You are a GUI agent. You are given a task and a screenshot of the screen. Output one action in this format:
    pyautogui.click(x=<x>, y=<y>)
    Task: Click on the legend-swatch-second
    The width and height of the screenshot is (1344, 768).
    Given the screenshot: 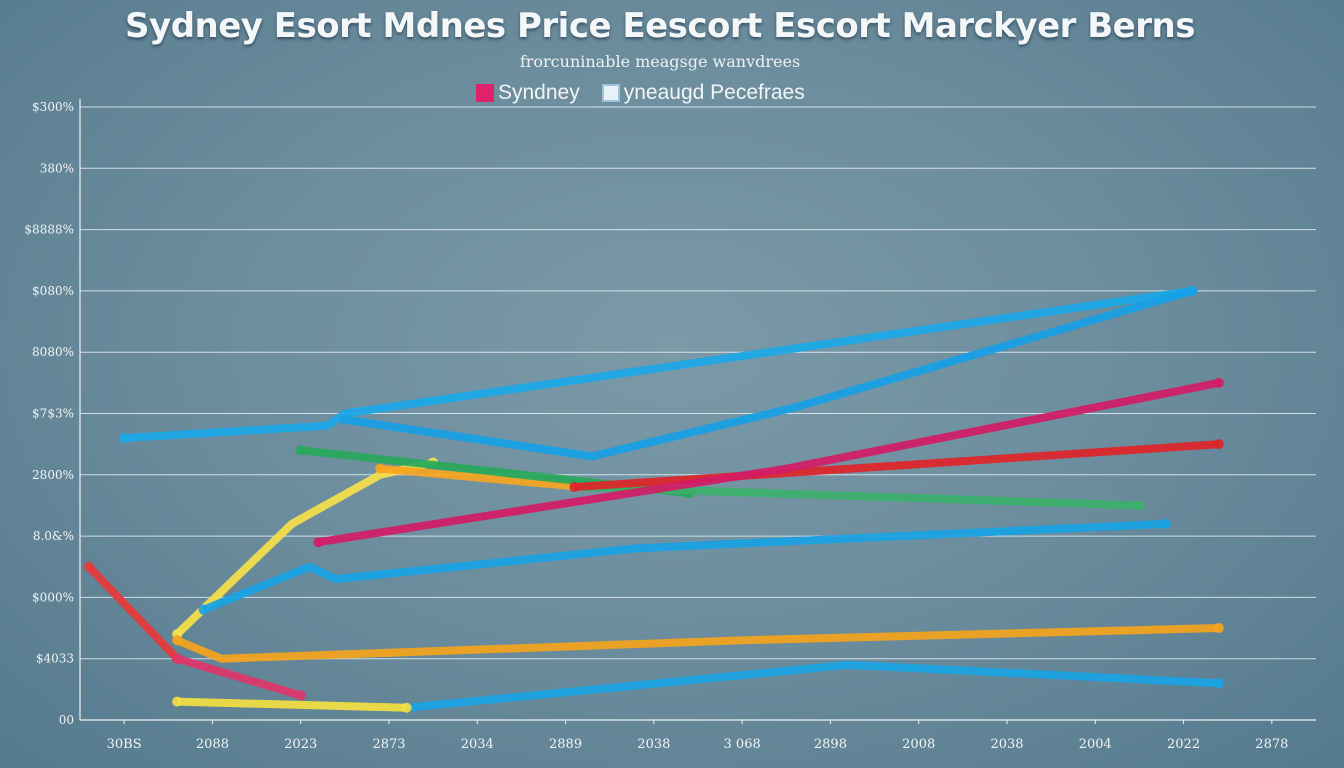 What is the action you would take?
    pyautogui.click(x=610, y=93)
    